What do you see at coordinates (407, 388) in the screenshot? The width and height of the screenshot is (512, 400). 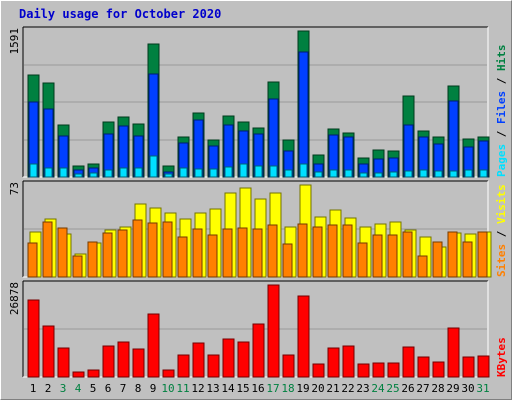 I see `x-tick-label: 26` at bounding box center [407, 388].